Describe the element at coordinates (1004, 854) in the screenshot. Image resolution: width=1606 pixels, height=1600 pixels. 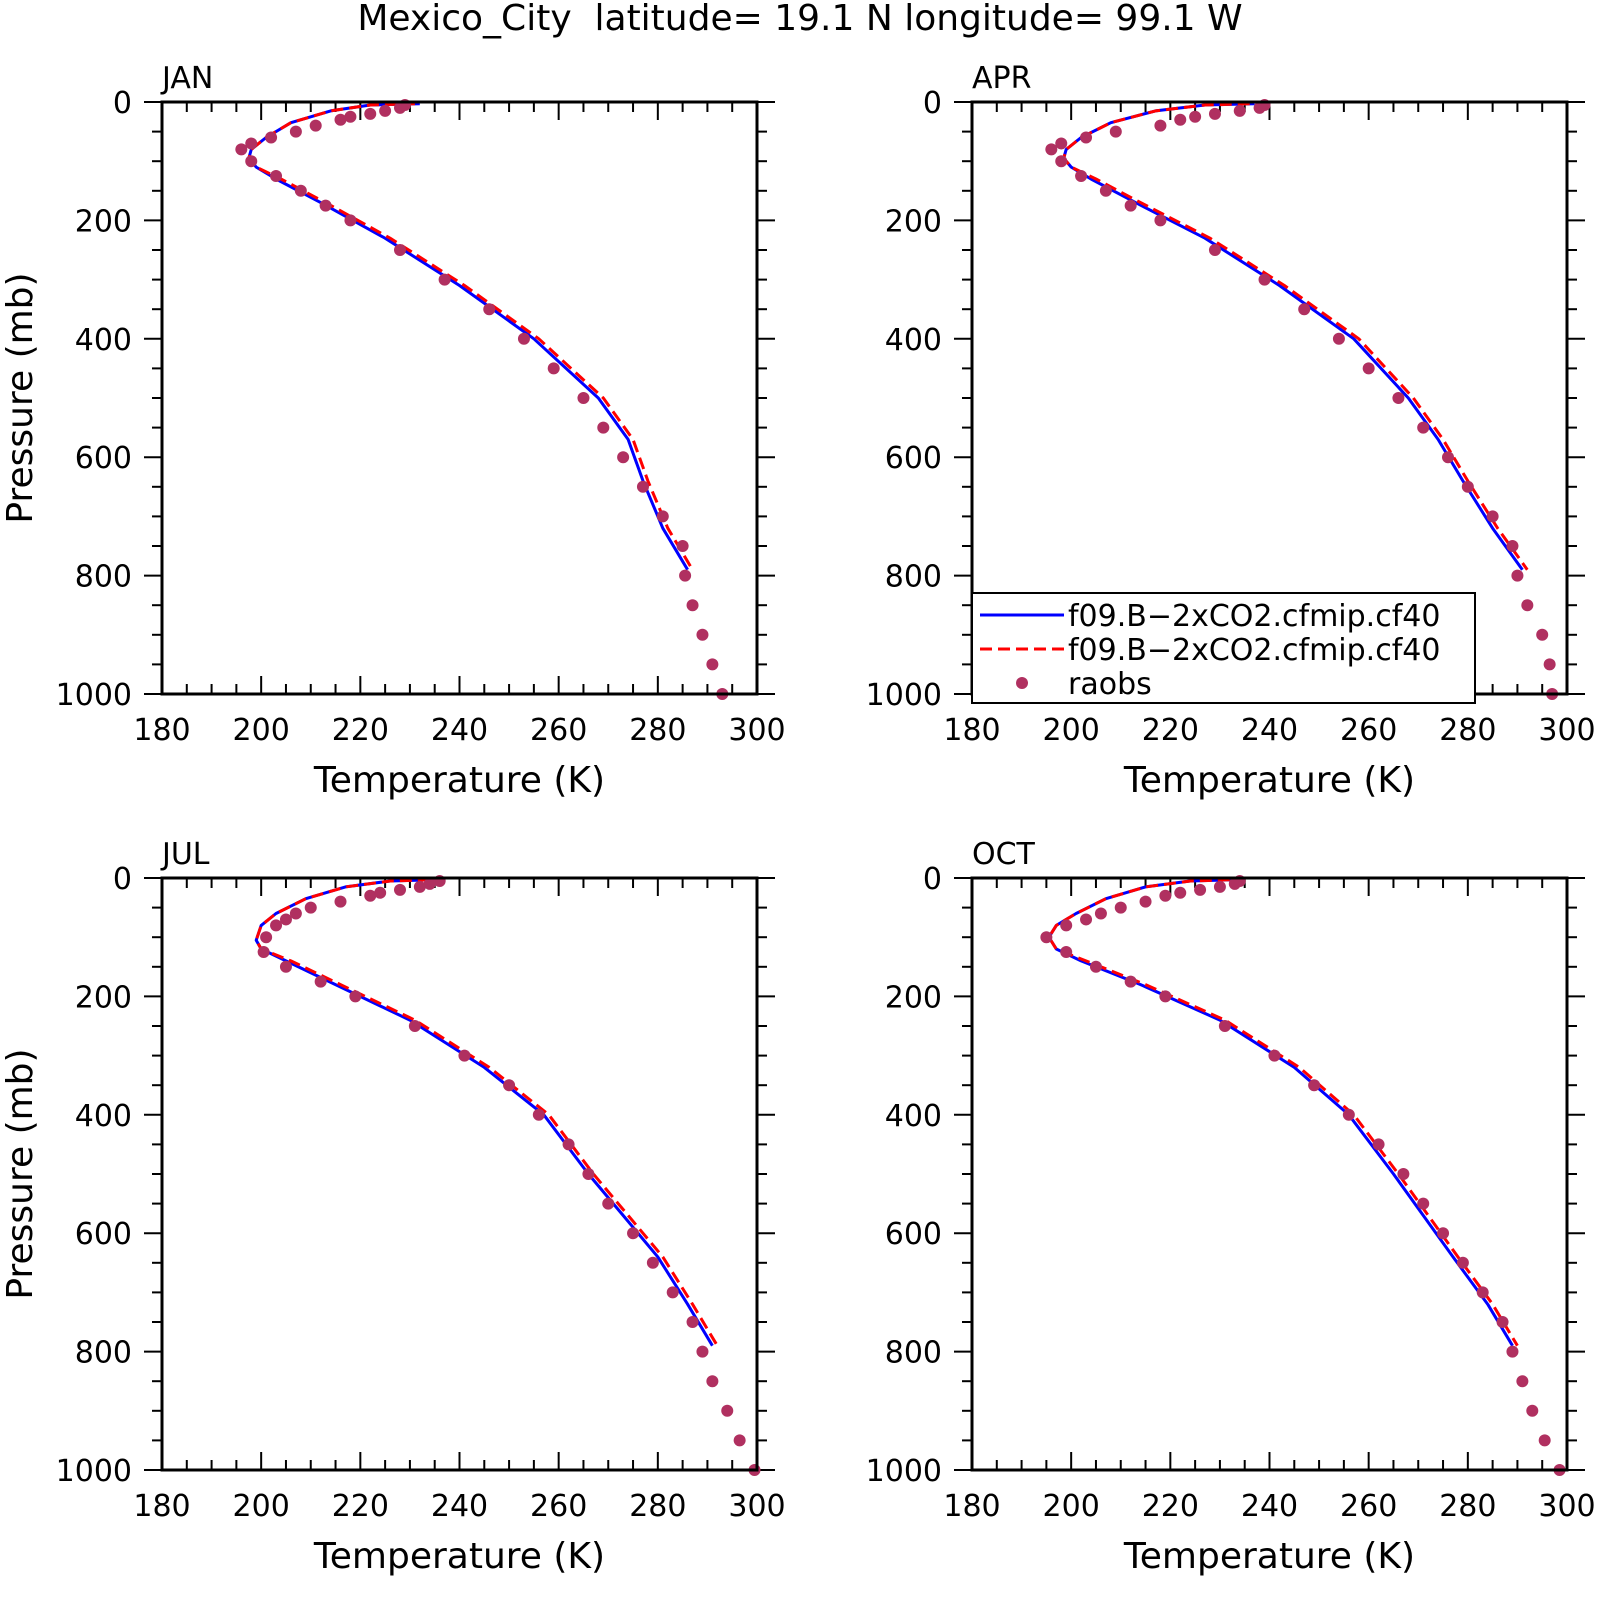
I see `panel-label: OCT` at that location.